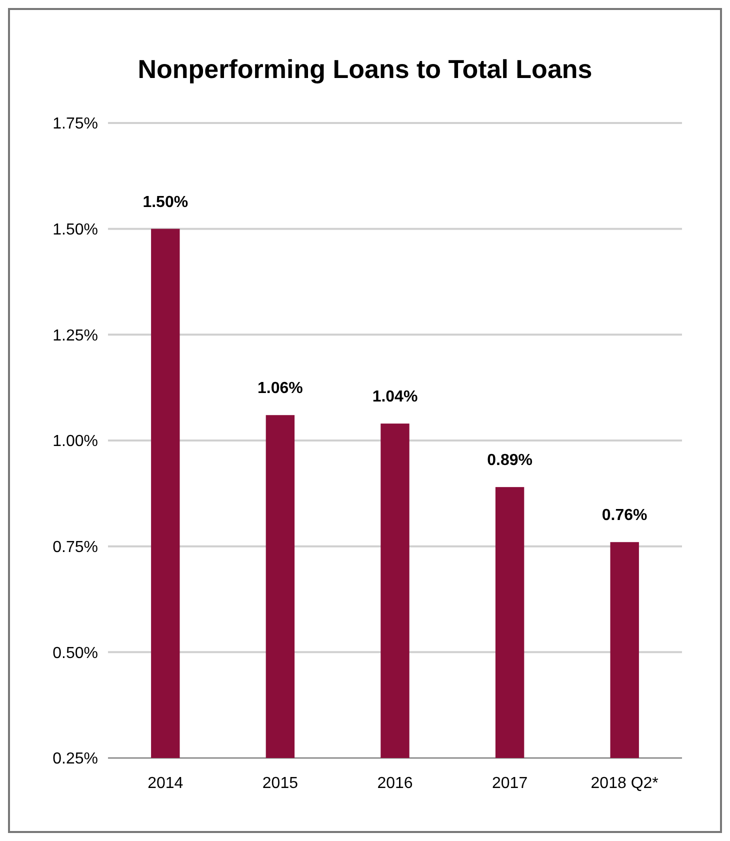  What do you see at coordinates (510, 783) in the screenshot?
I see `x-tick-label: 2017` at bounding box center [510, 783].